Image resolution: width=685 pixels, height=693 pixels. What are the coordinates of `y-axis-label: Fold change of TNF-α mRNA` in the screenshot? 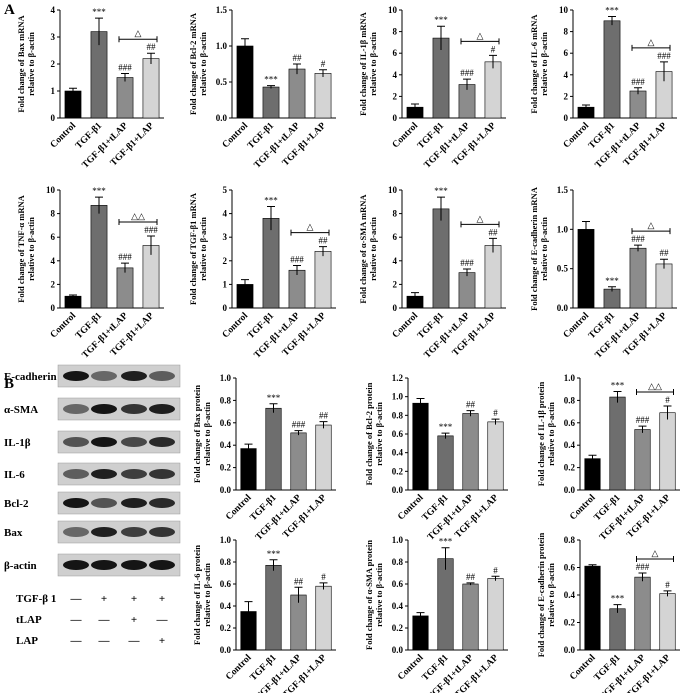 It's located at (21, 248).